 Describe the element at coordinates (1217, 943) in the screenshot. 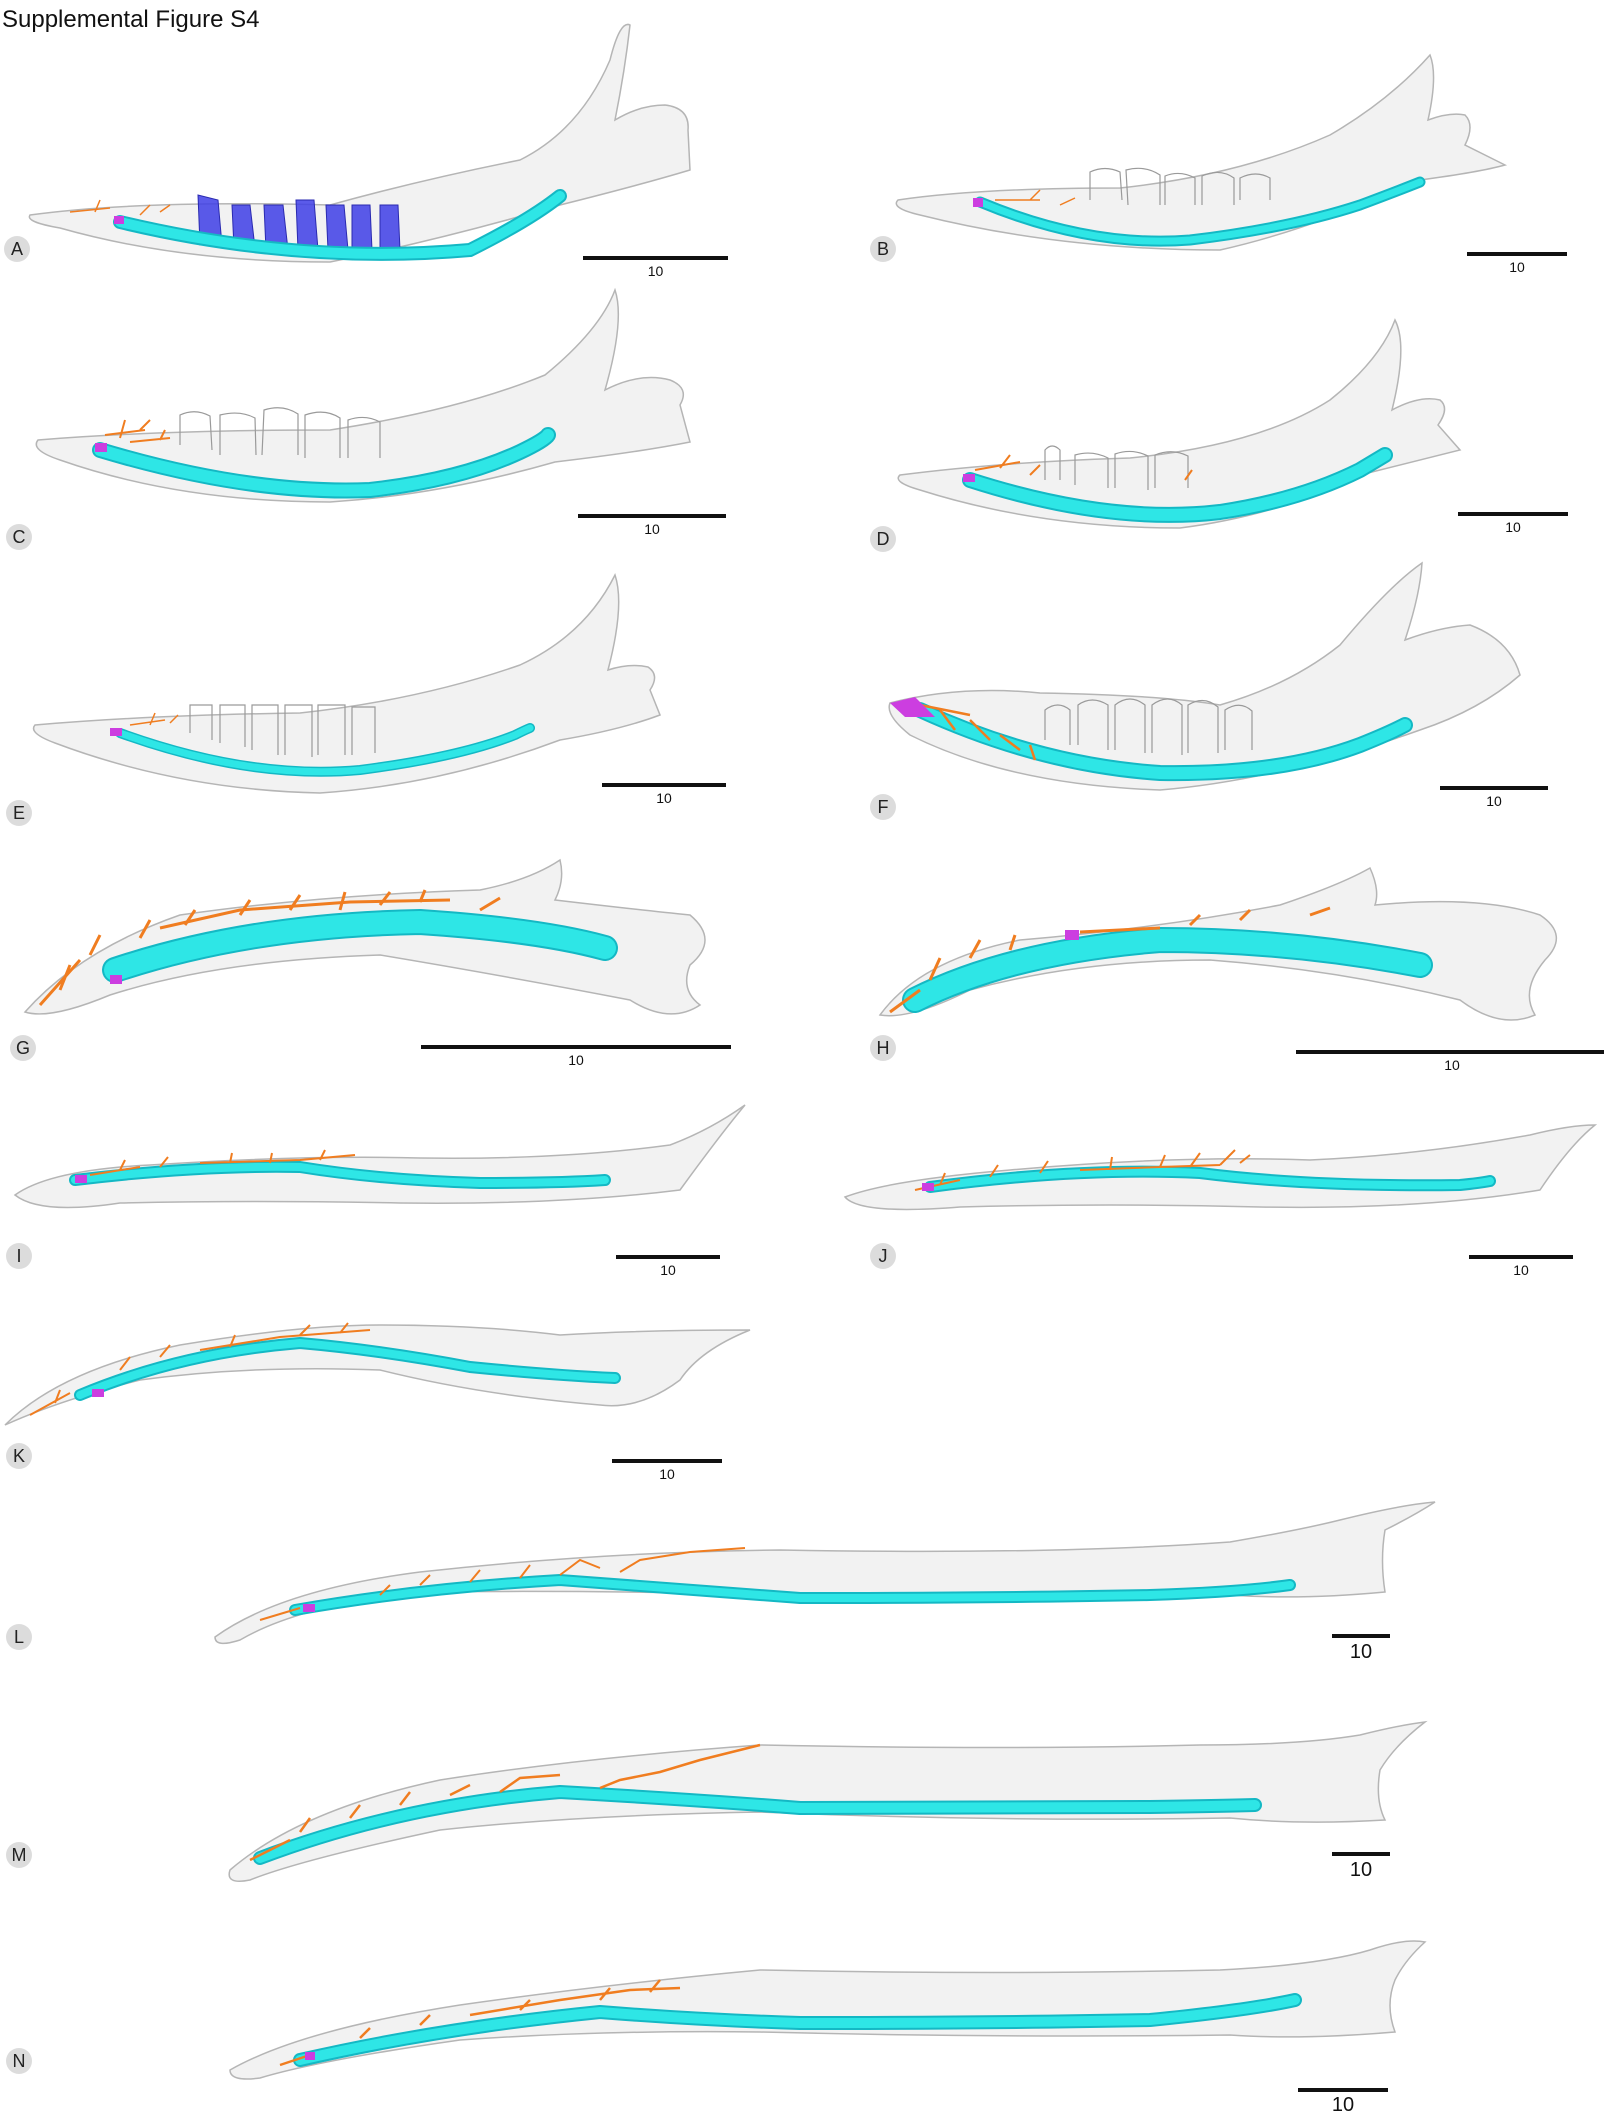

I see `panel-h-mandible-render` at that location.